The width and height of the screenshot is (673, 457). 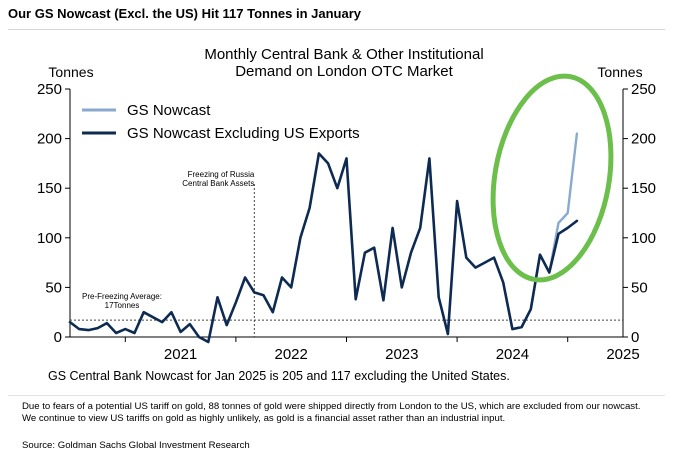 What do you see at coordinates (619, 72) in the screenshot?
I see `y-axis-label-right: Tonnes` at bounding box center [619, 72].